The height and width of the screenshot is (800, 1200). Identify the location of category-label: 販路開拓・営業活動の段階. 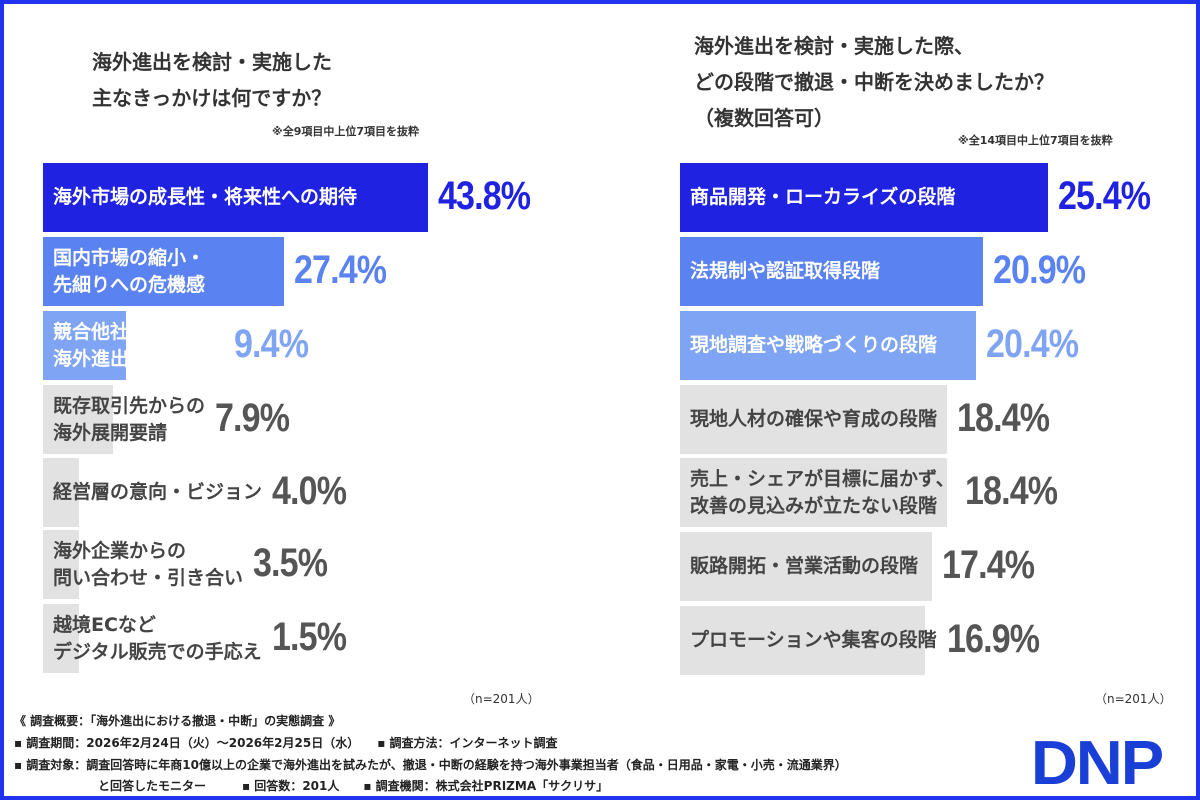
(804, 566).